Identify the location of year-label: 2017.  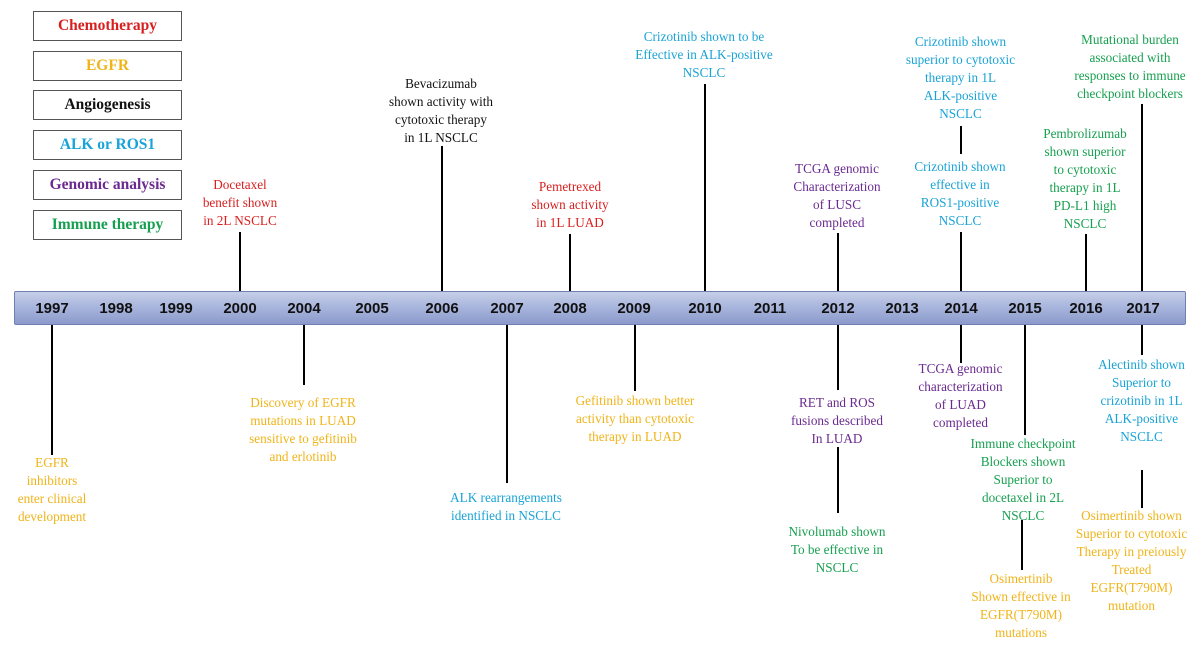
(1143, 308).